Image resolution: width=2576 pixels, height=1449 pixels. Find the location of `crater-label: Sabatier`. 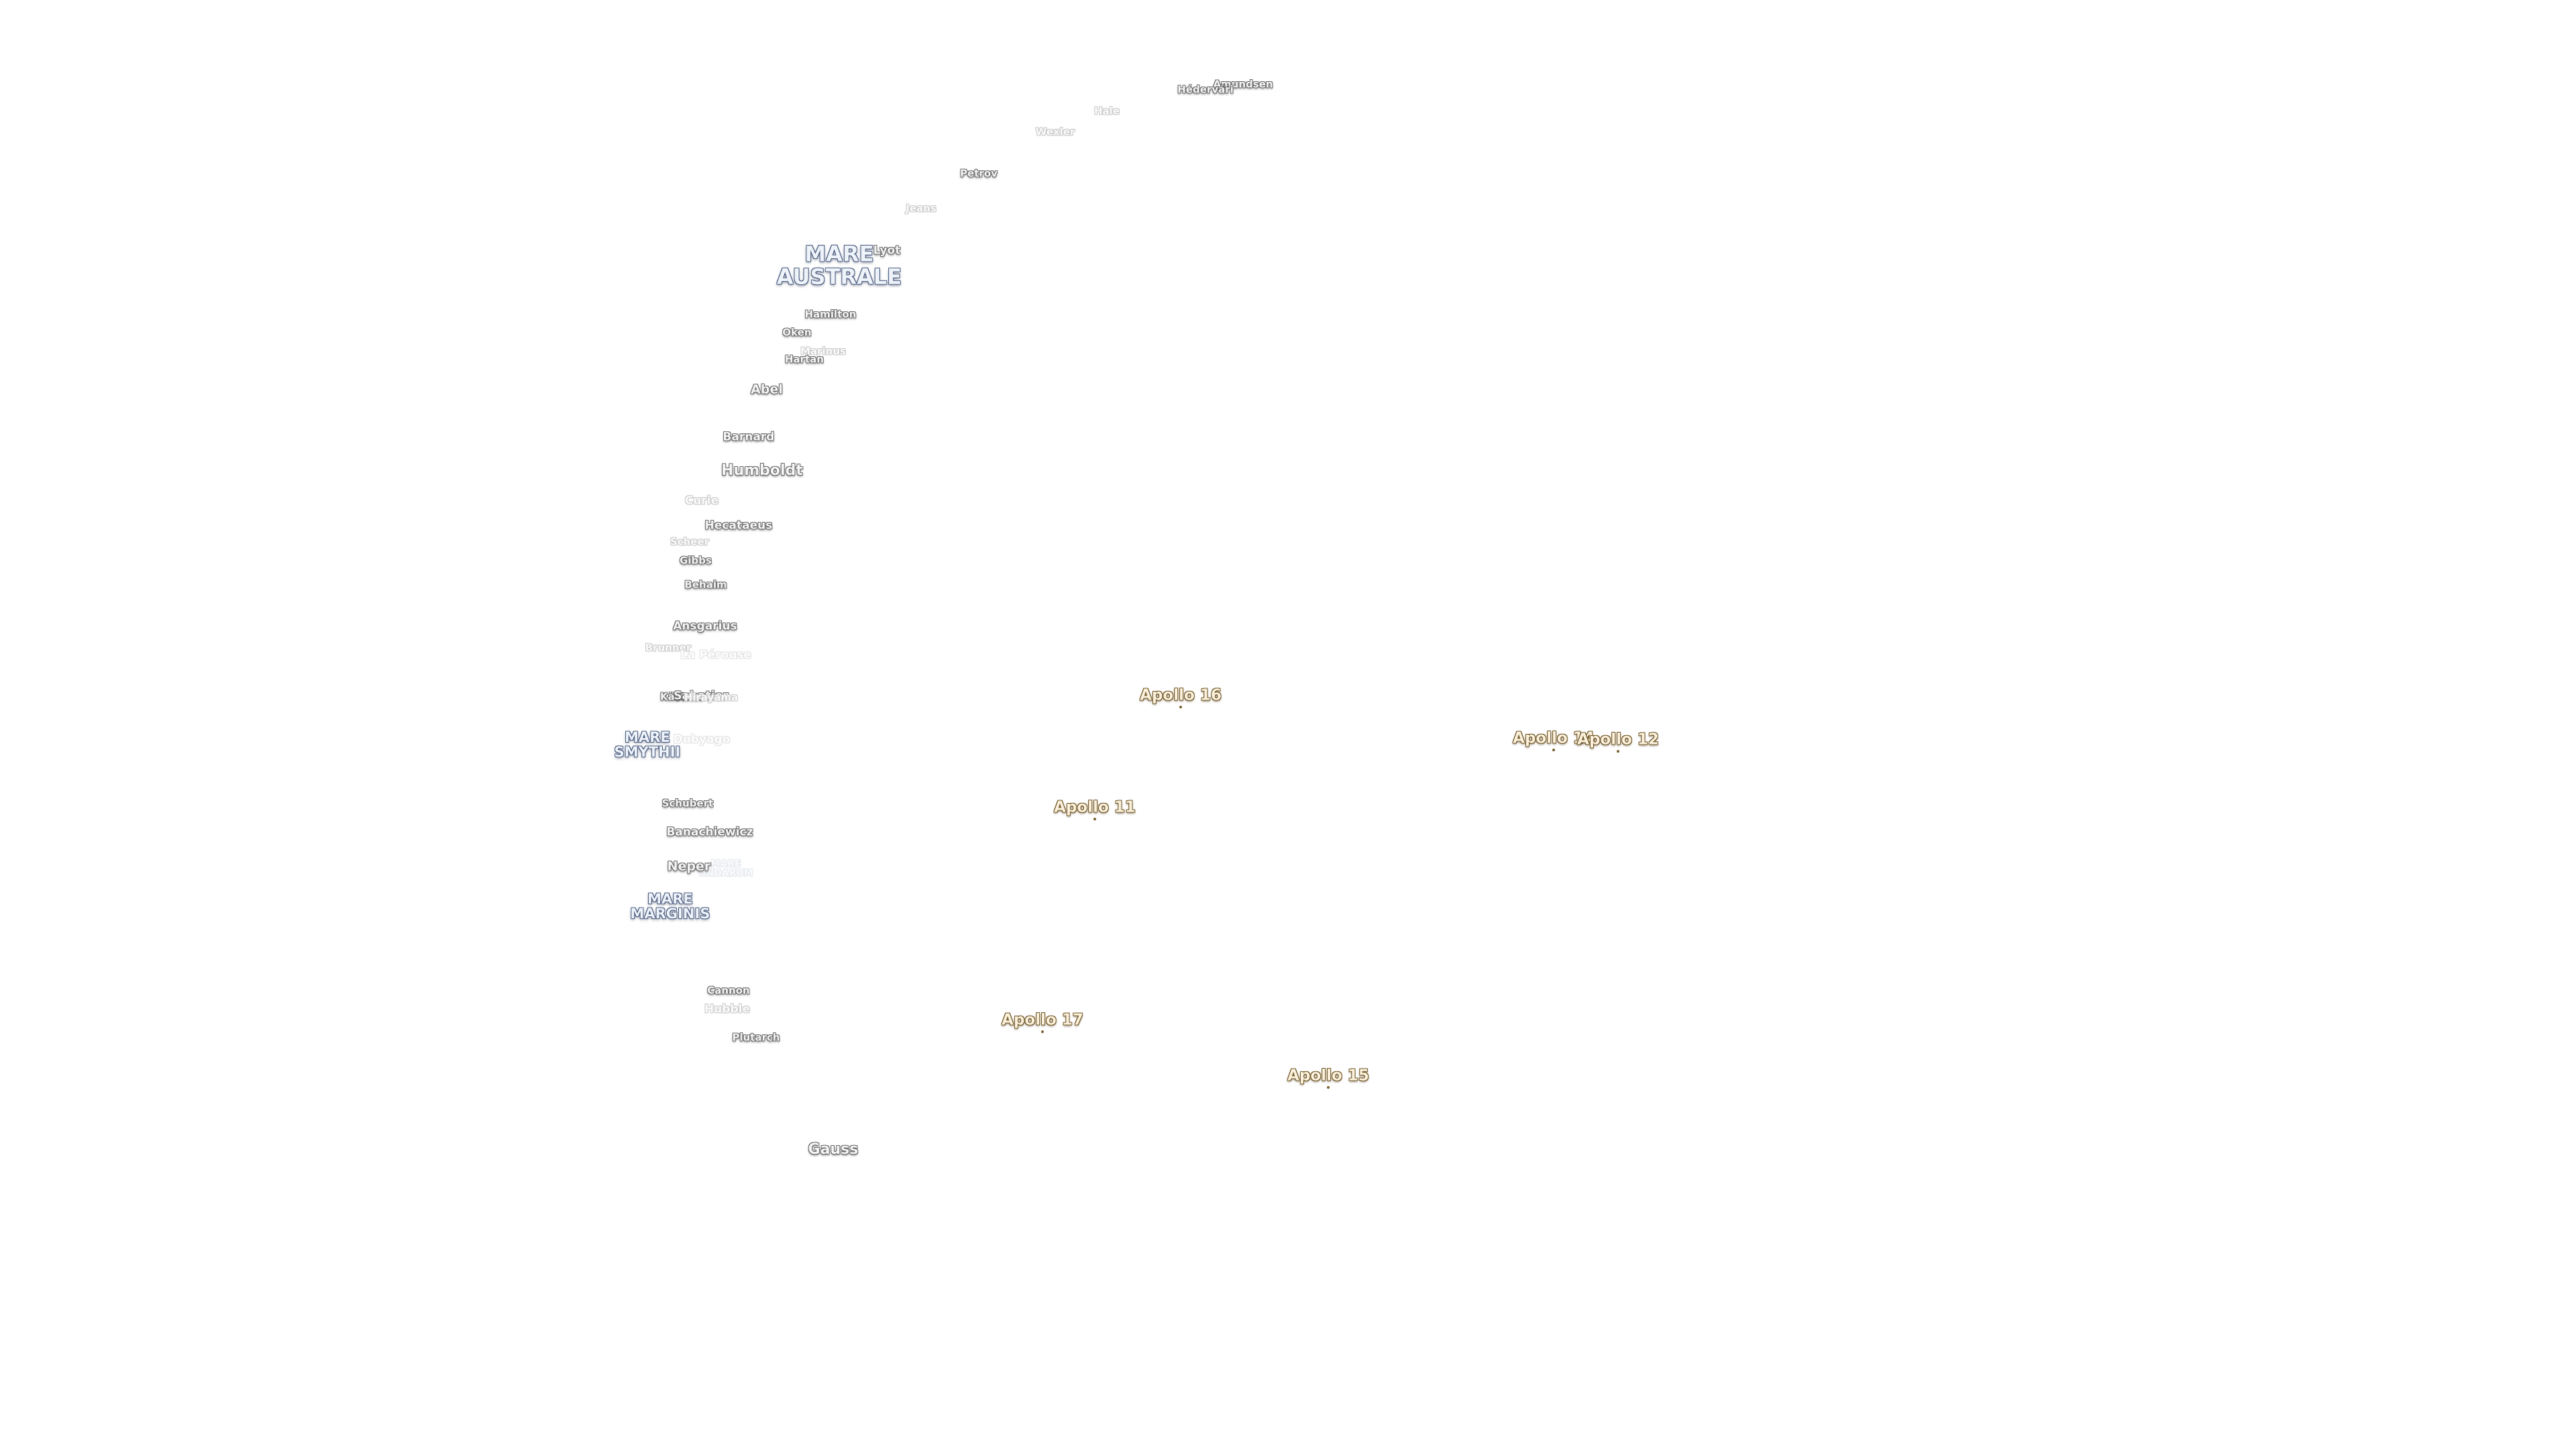

crater-label: Sabatier is located at coordinates (701, 696).